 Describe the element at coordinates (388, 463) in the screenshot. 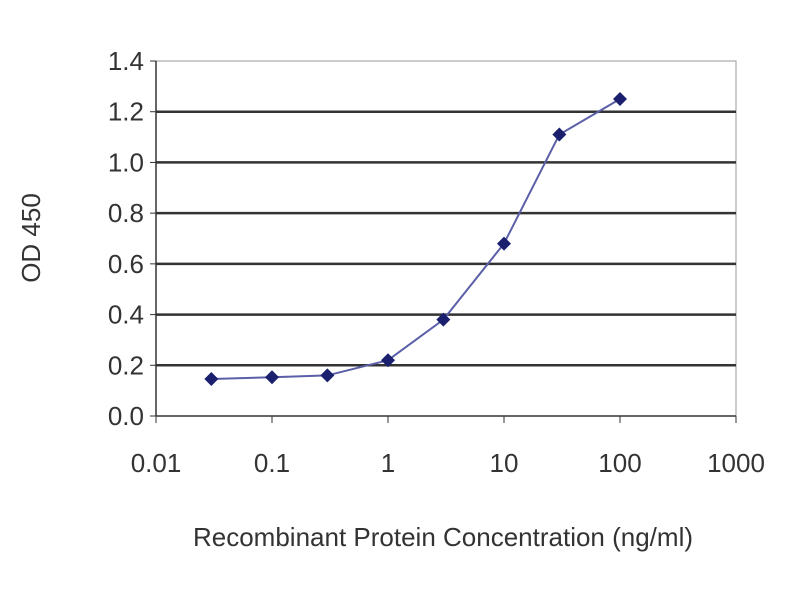

I see `x-tick-label: 1` at that location.